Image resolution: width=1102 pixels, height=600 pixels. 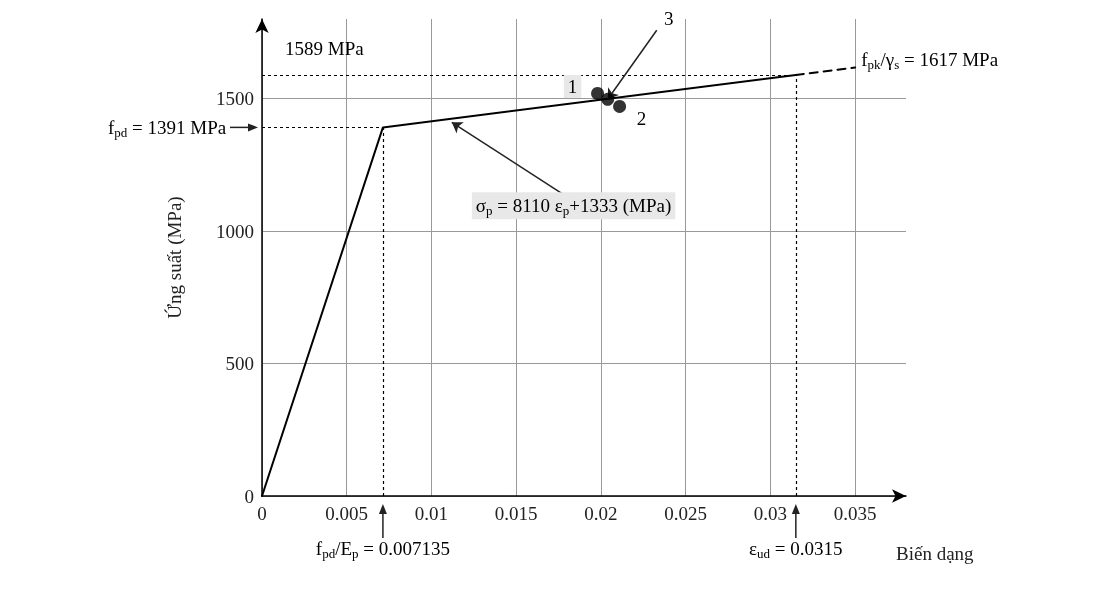 I want to click on x-tick-label: 0.005, so click(x=347, y=513).